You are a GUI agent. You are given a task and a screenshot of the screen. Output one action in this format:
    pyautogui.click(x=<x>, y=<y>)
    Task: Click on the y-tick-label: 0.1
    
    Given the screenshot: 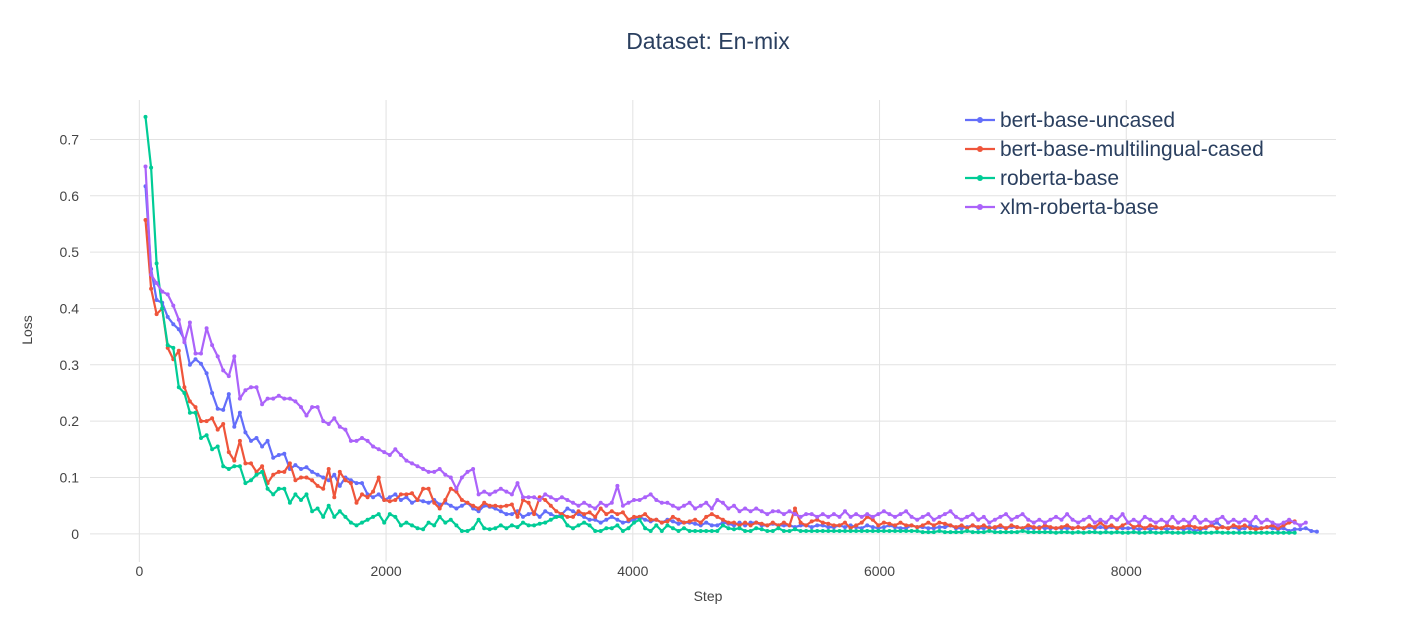 What is the action you would take?
    pyautogui.click(x=70, y=477)
    